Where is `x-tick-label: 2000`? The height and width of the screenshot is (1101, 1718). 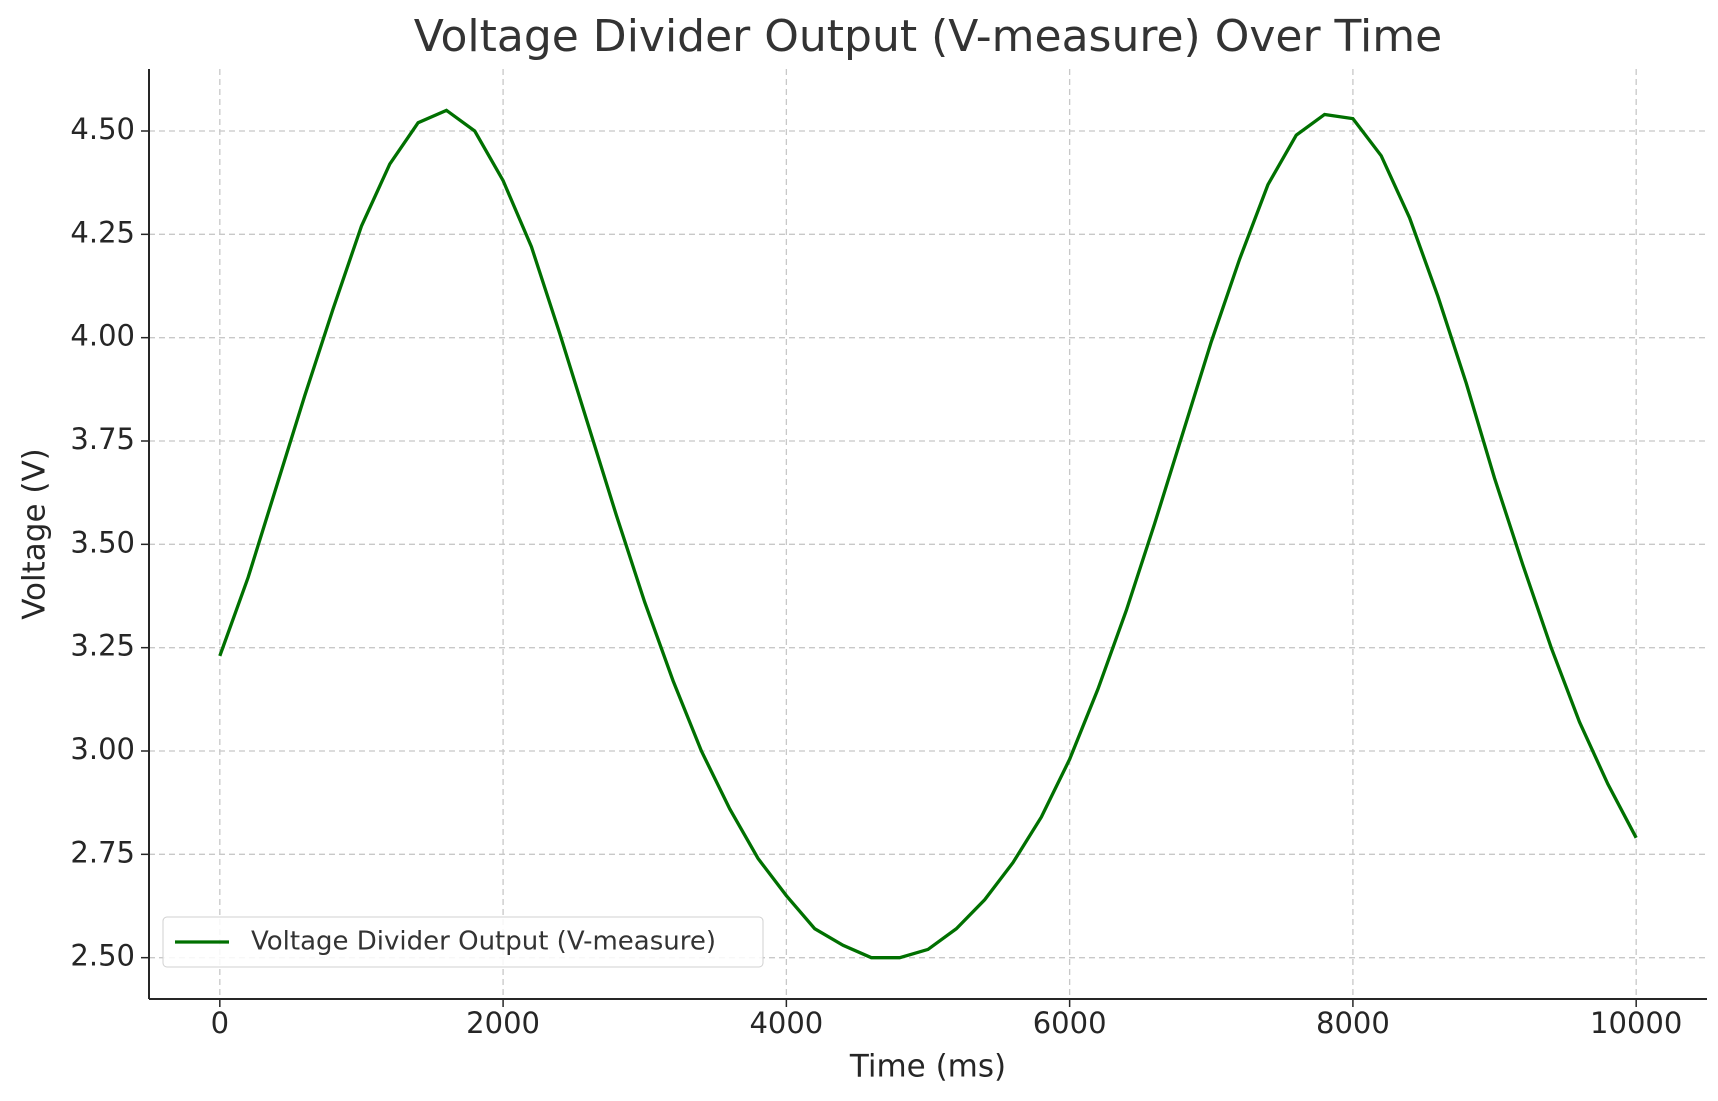 x-tick-label: 2000 is located at coordinates (503, 1023).